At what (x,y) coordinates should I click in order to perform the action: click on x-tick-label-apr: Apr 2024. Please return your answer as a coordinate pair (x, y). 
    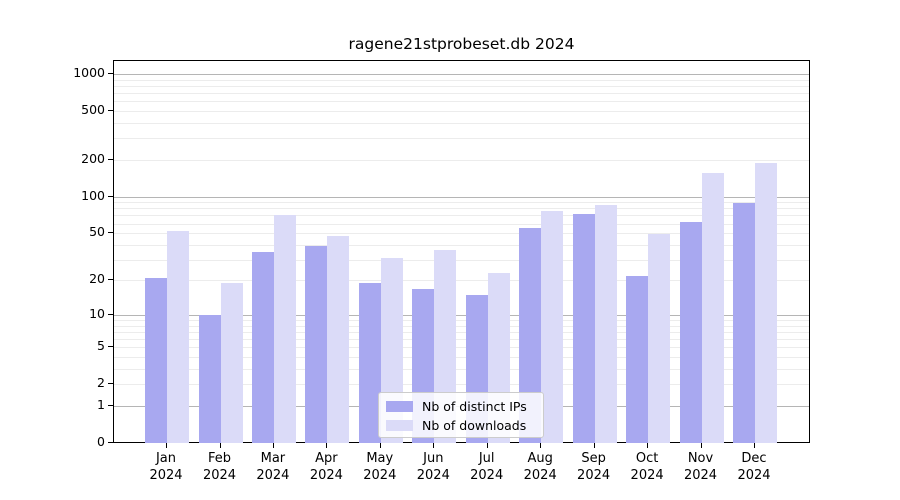
    Looking at the image, I should click on (326, 467).